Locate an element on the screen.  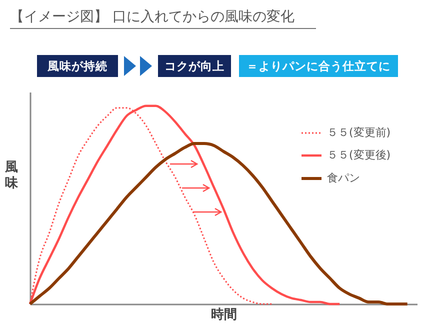
legend-label: ５５(変更後) is located at coordinates (359, 155).